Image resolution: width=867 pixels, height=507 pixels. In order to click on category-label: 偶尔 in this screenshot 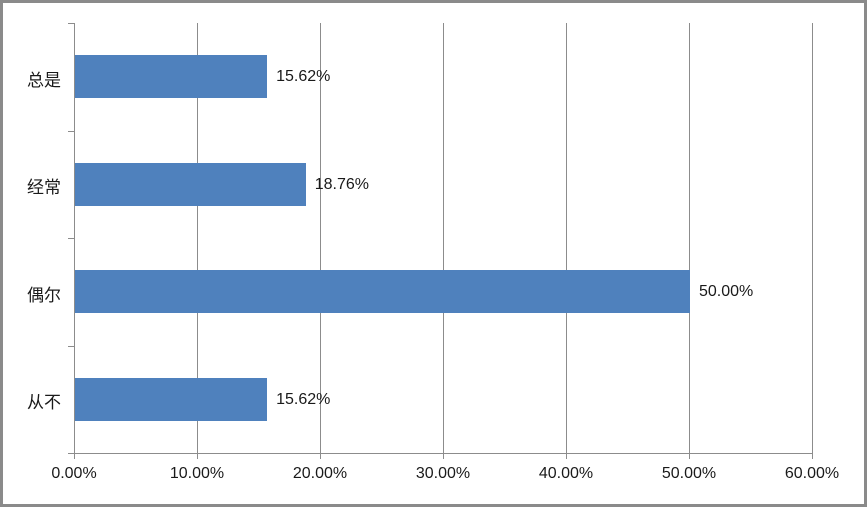, I will do `click(44, 295)`.